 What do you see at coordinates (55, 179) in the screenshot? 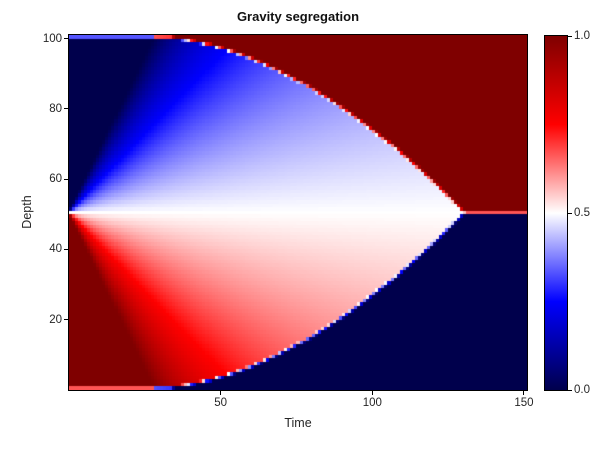
I see `y-tick-label: 60` at bounding box center [55, 179].